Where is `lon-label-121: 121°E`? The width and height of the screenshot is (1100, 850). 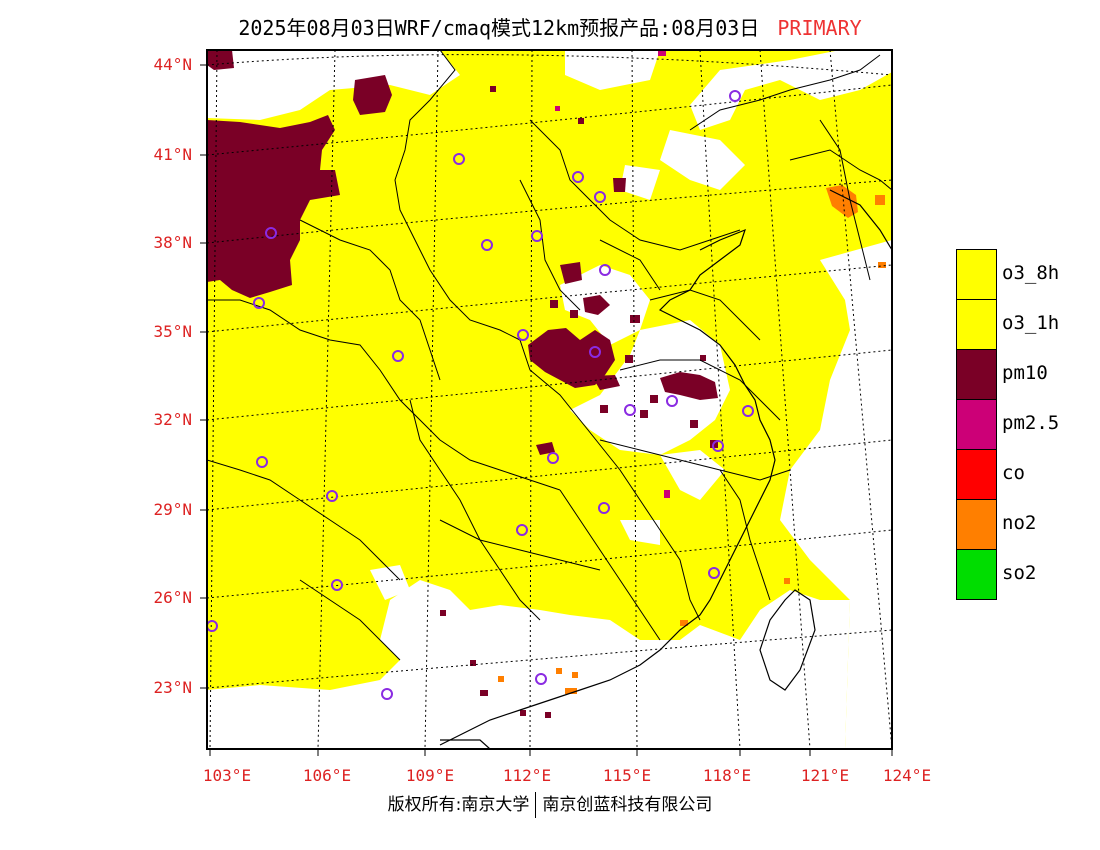 lon-label-121: 121°E is located at coordinates (825, 775).